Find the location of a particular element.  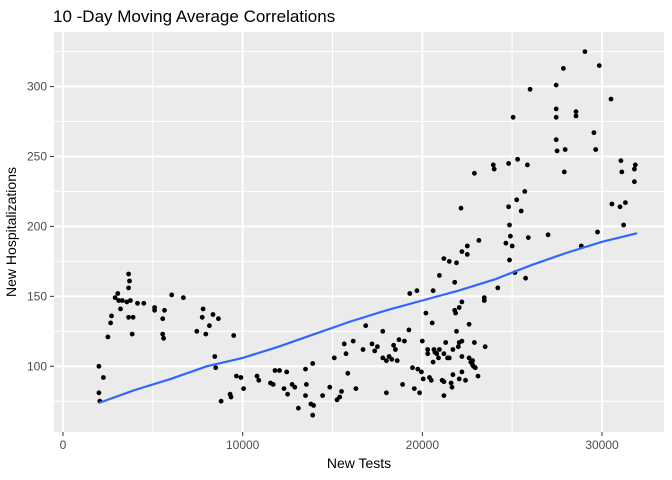

x-tick-label: 30000 is located at coordinates (602, 445).